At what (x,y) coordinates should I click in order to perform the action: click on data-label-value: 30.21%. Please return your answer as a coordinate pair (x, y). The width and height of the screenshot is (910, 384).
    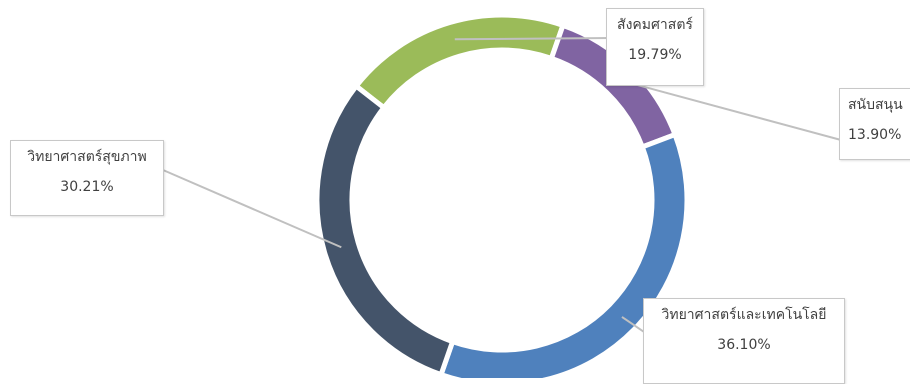
    Looking at the image, I should click on (87, 187).